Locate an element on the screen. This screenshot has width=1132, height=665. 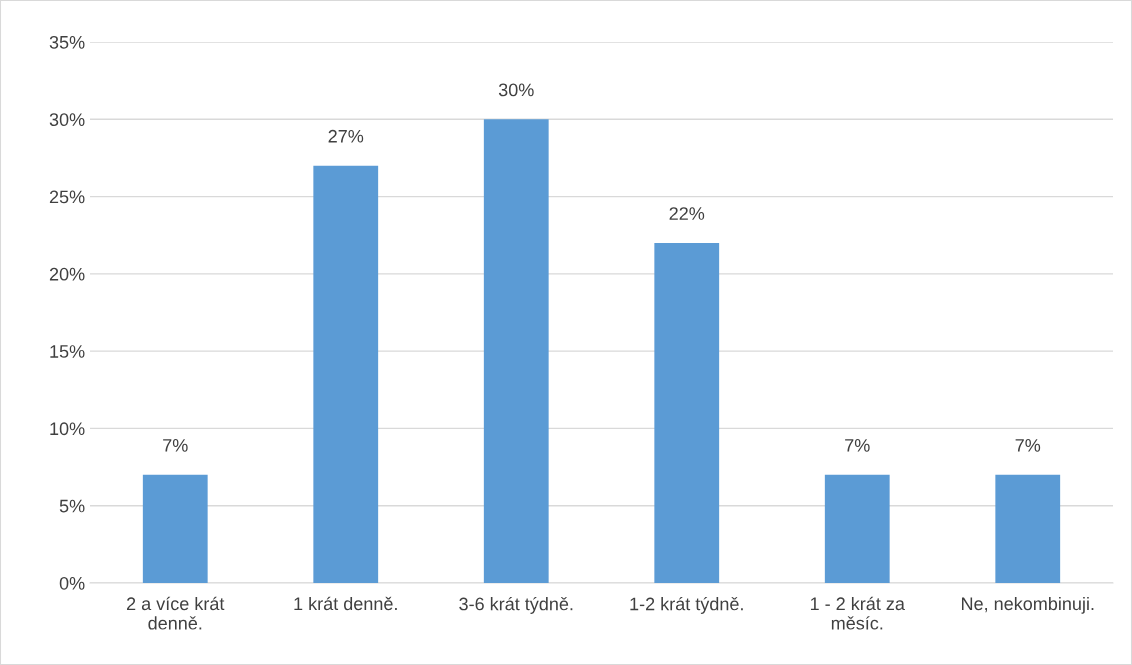
y-tick-label: 15% is located at coordinates (67, 351).